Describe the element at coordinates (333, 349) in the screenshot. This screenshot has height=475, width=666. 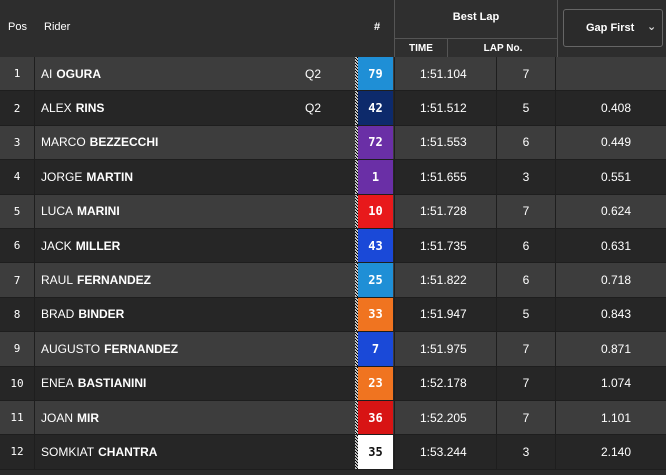
I see `table-row: 9 AUGUSTO FERNANDEZ 7 1:51.975 7 0.871` at that location.